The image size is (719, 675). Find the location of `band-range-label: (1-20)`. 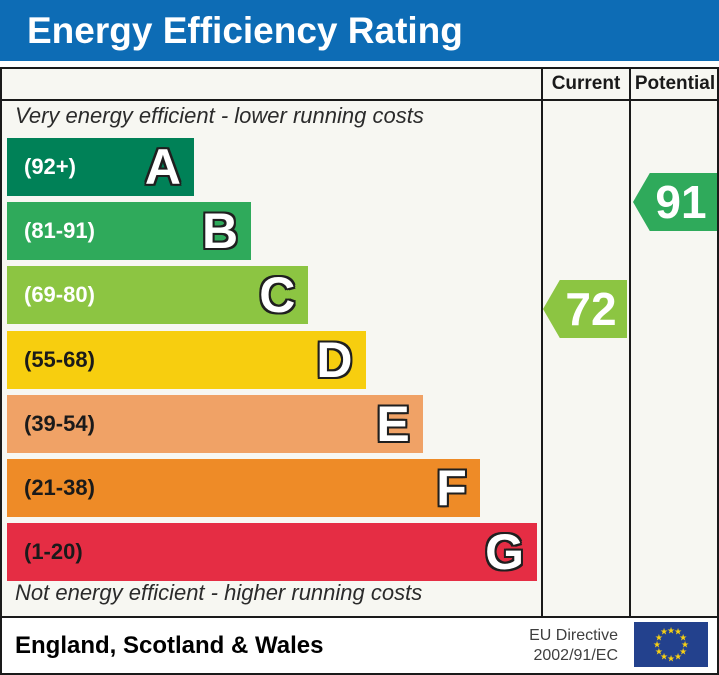

band-range-label: (1-20) is located at coordinates (53, 552).